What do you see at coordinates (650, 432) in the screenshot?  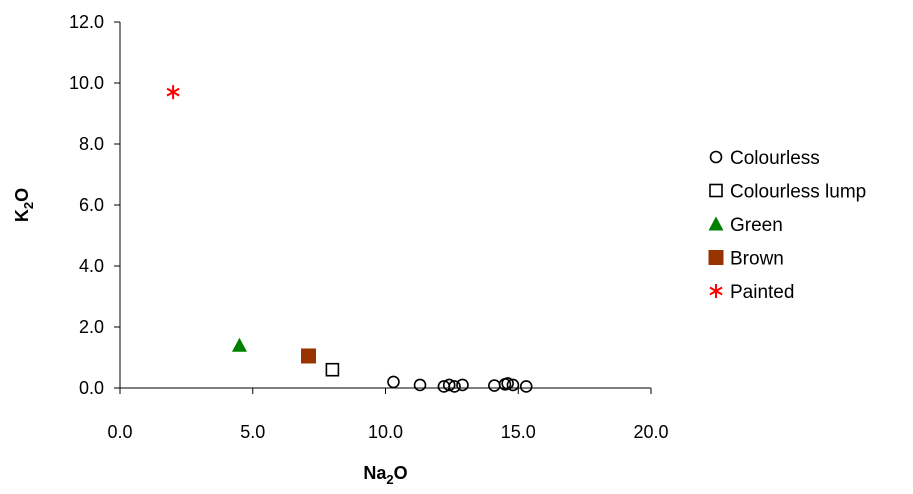 I see `x-tick-label: 20.0` at bounding box center [650, 432].